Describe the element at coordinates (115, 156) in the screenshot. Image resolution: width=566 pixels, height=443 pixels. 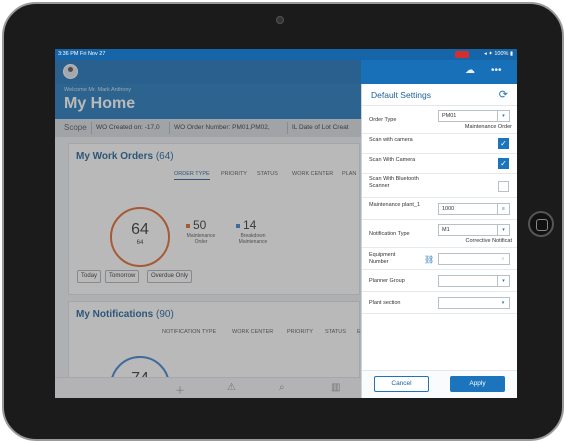
I see `work-orders-title-text: My Work Orders` at that location.